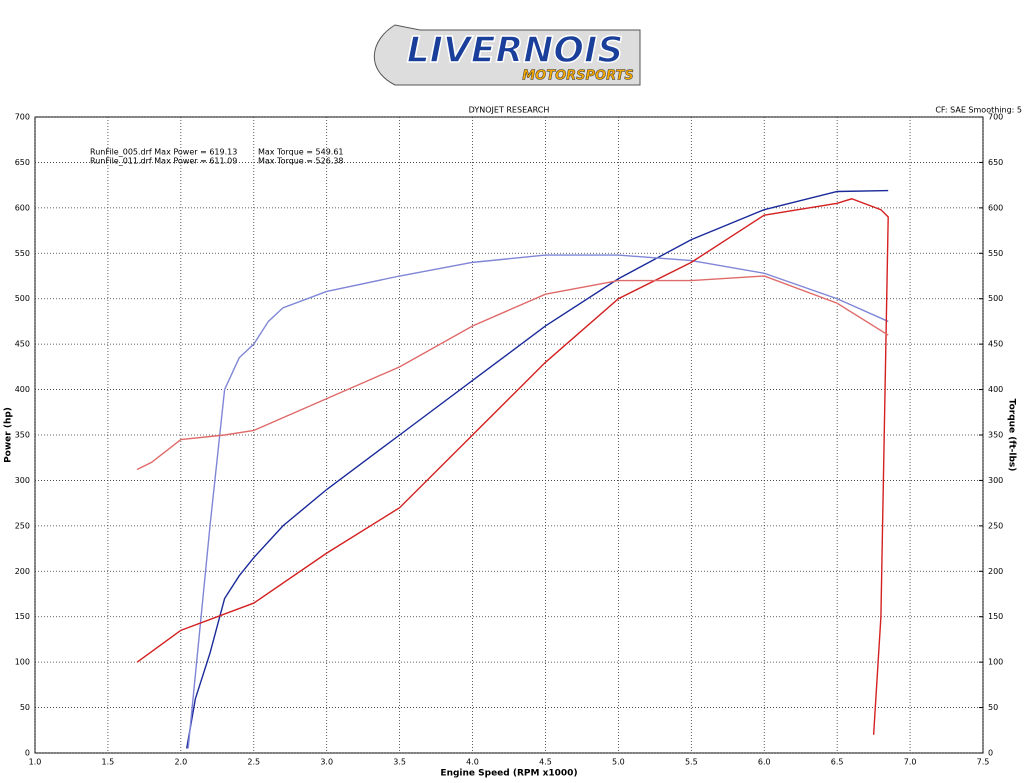  Describe the element at coordinates (509, 110) in the screenshot. I see `chart-title: DYNOJET RESEARCH` at that location.